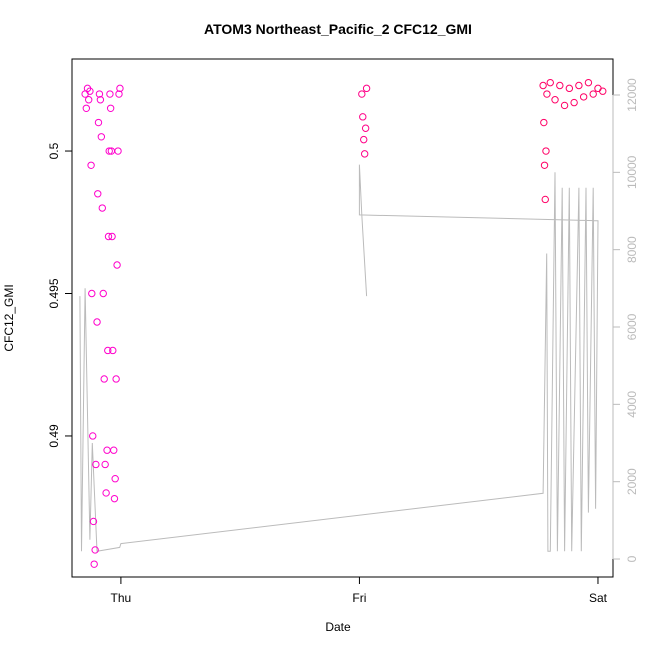  Describe the element at coordinates (54, 436) in the screenshot. I see `y-tick-label: 0.49` at that location.